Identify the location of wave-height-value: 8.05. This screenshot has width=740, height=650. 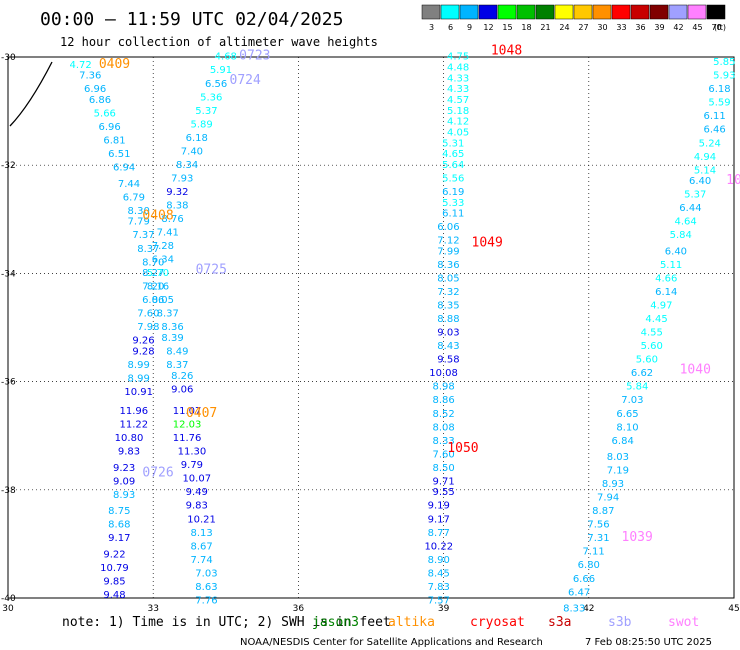
(448, 279).